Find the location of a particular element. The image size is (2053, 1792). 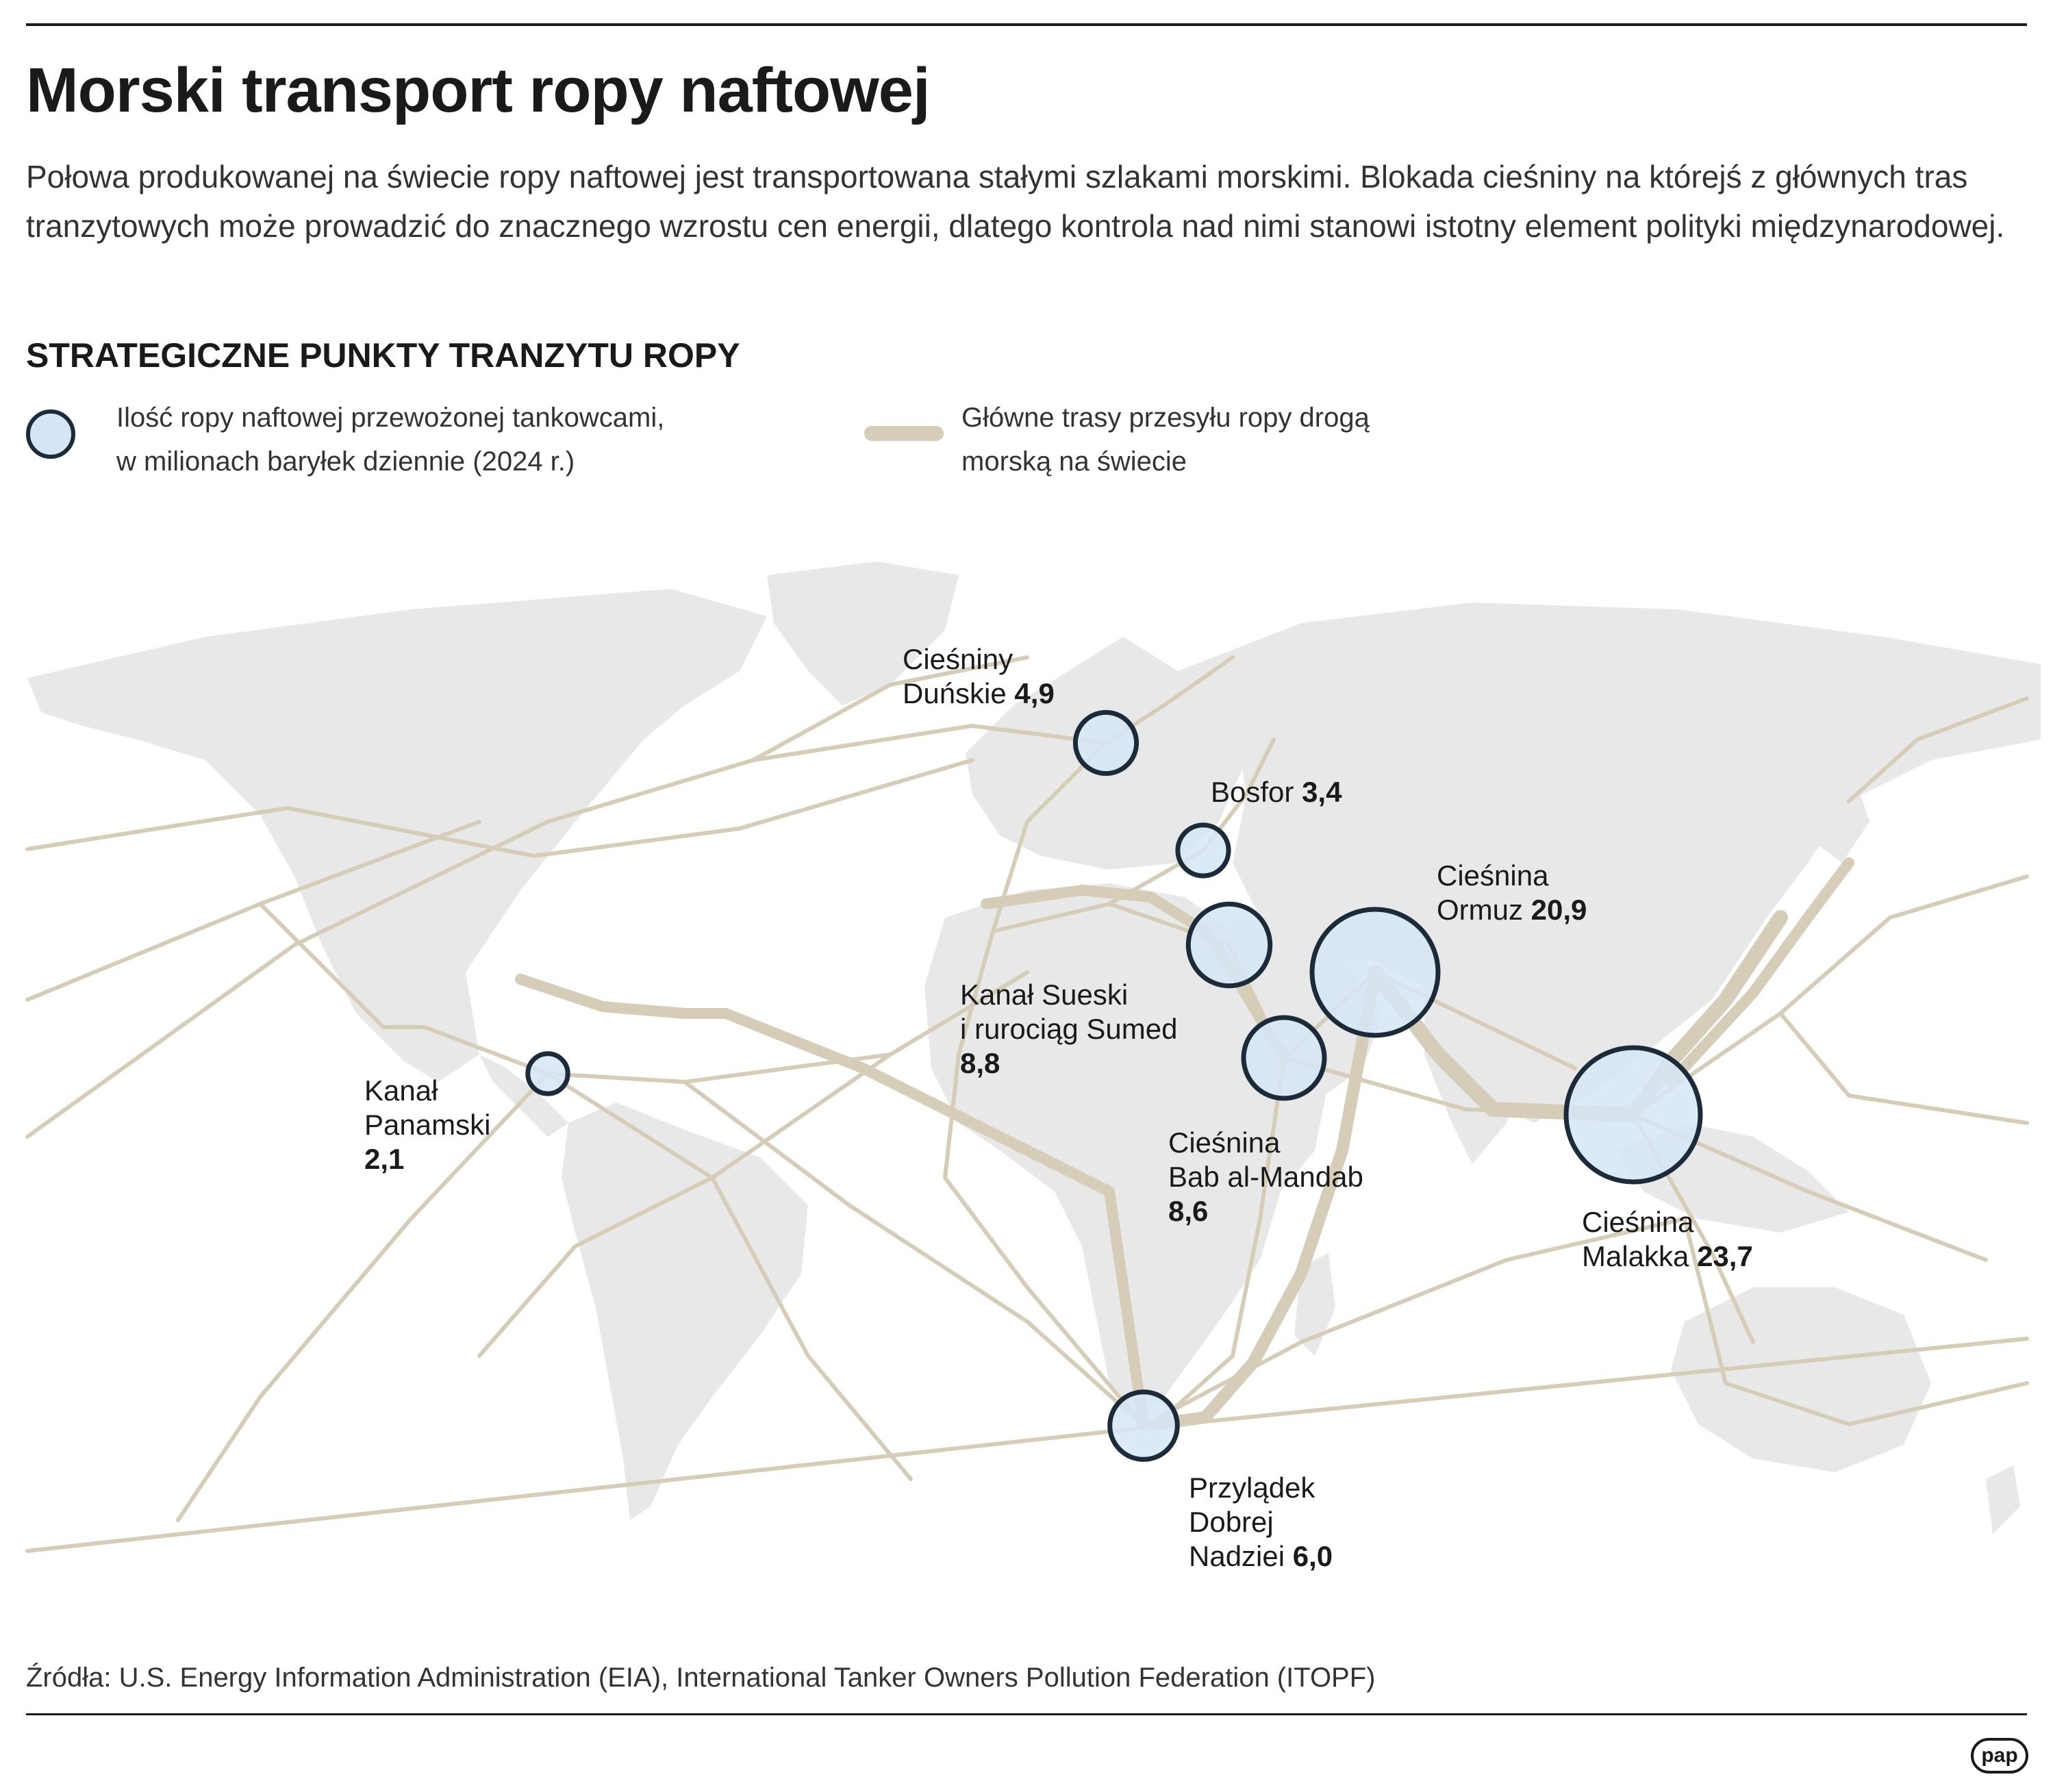

south-america is located at coordinates (685, 1311).